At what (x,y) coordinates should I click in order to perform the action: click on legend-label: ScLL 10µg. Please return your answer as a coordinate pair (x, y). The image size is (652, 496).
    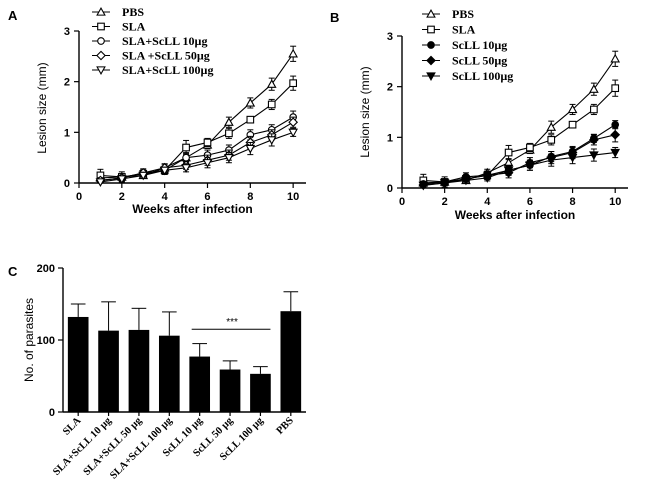
    Looking at the image, I should click on (479, 45).